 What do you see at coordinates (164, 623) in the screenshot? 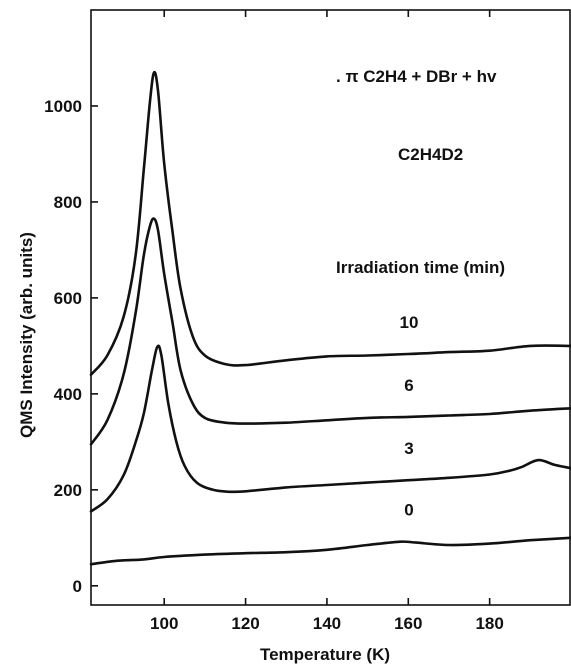
I see `x-tick-label-100: 100` at bounding box center [164, 623].